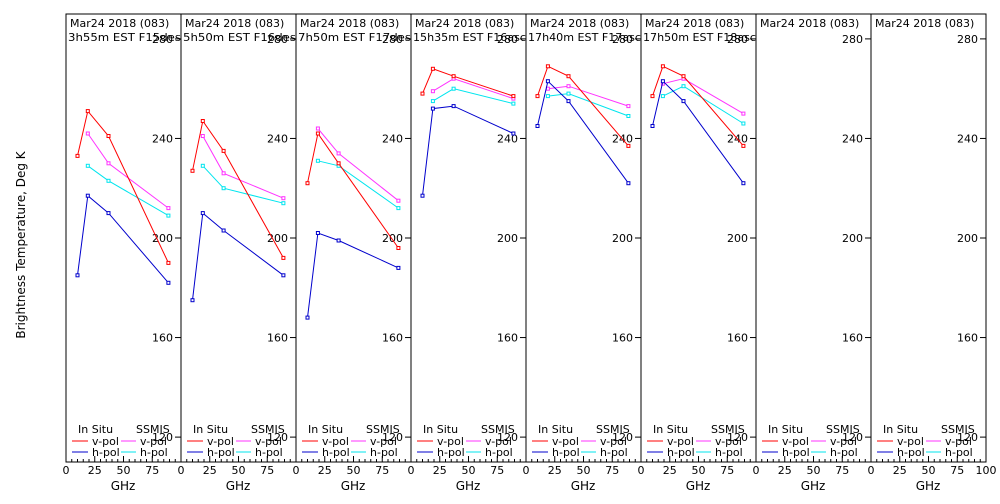 This screenshot has width=1000, height=504. I want to click on y-tick-label: 240, so click(277, 138).